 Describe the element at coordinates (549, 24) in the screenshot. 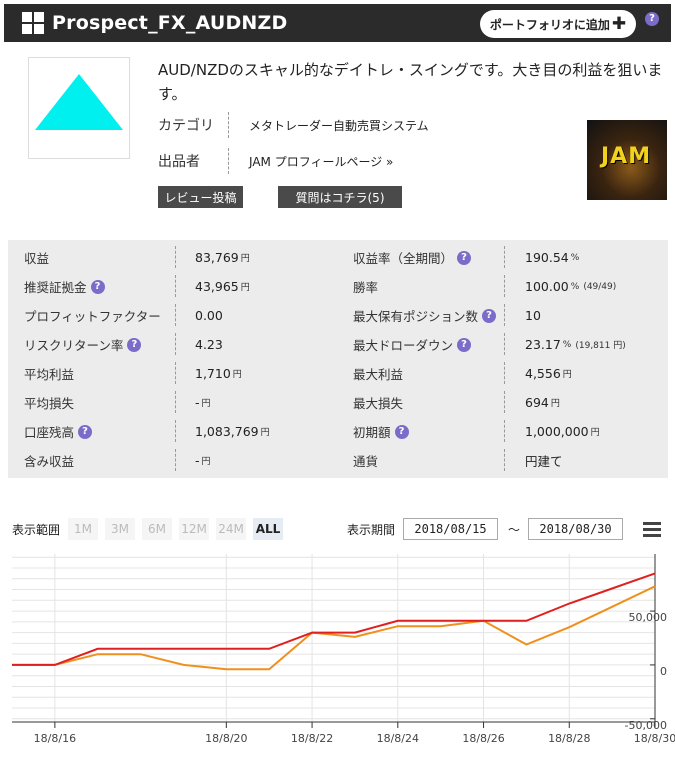

I see `add-to-portfolio-label: ポートフォリオに追加` at that location.